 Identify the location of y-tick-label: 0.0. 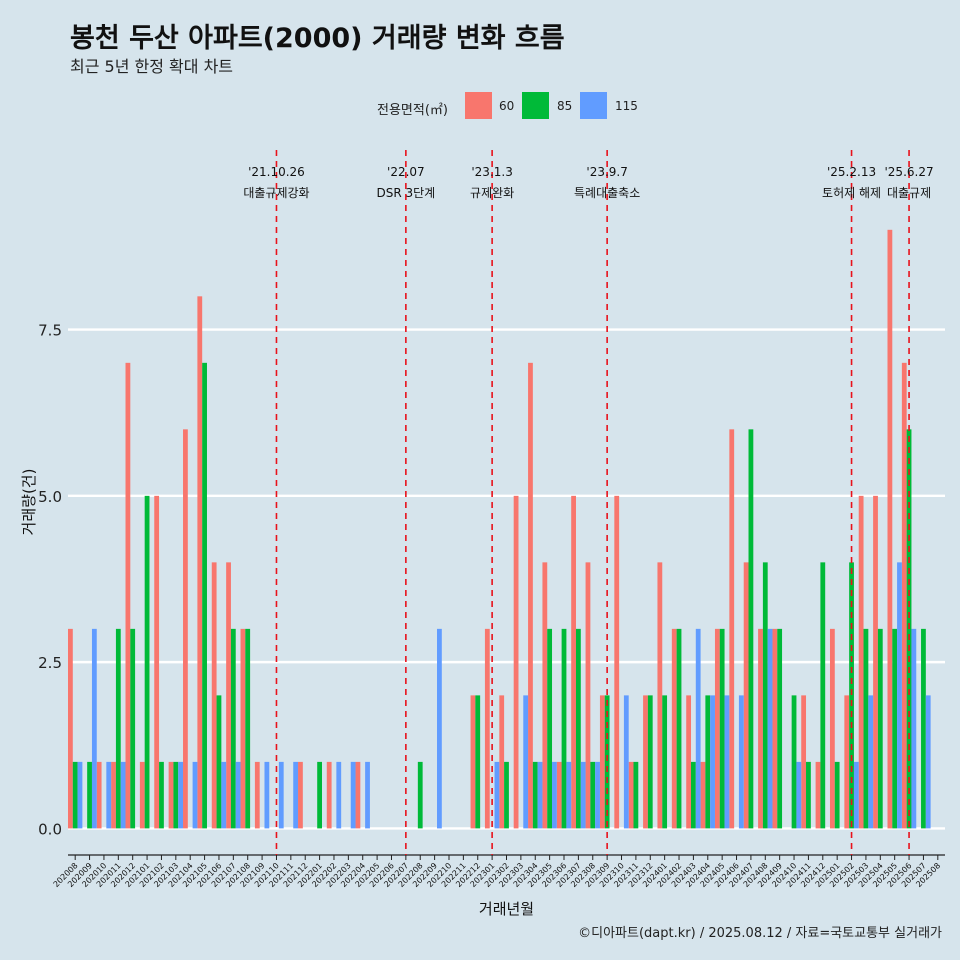
(50, 829).